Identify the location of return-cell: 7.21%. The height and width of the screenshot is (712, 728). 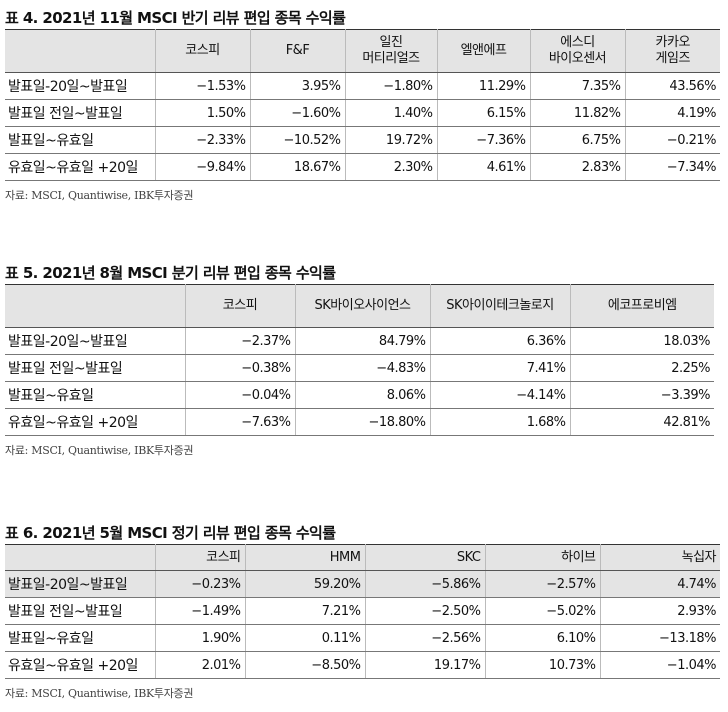
(304, 611).